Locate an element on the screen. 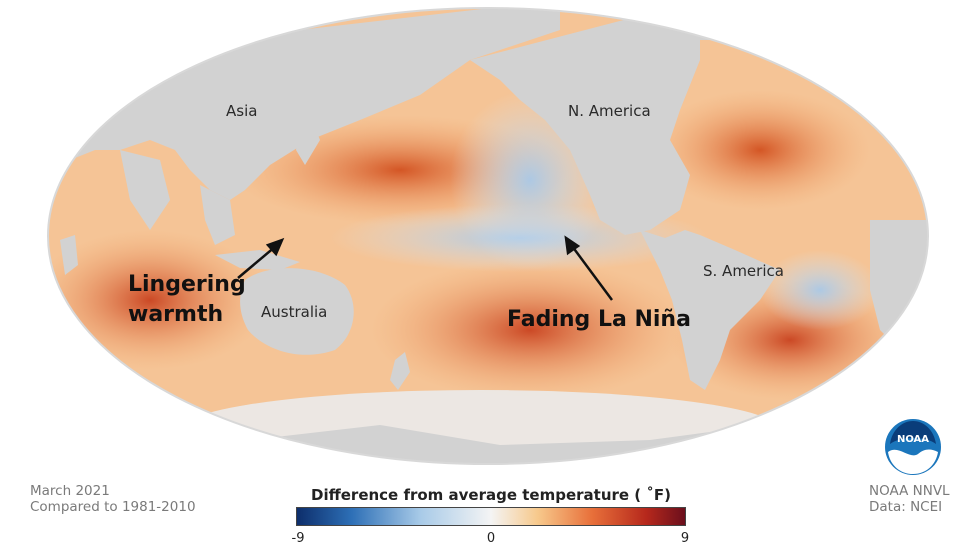 The image size is (980, 551). legend-tick-min: -9 is located at coordinates (298, 538).